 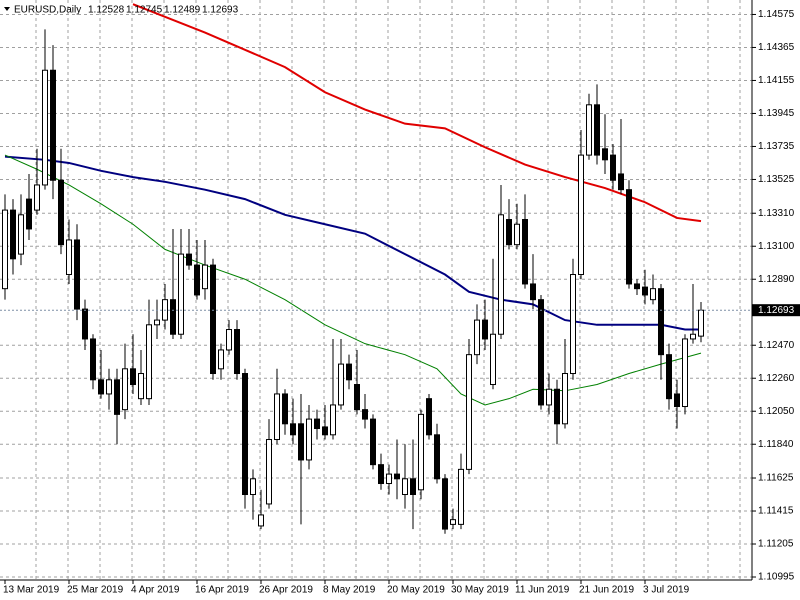 I want to click on y-tick-label: 1.14155, so click(x=776, y=80).